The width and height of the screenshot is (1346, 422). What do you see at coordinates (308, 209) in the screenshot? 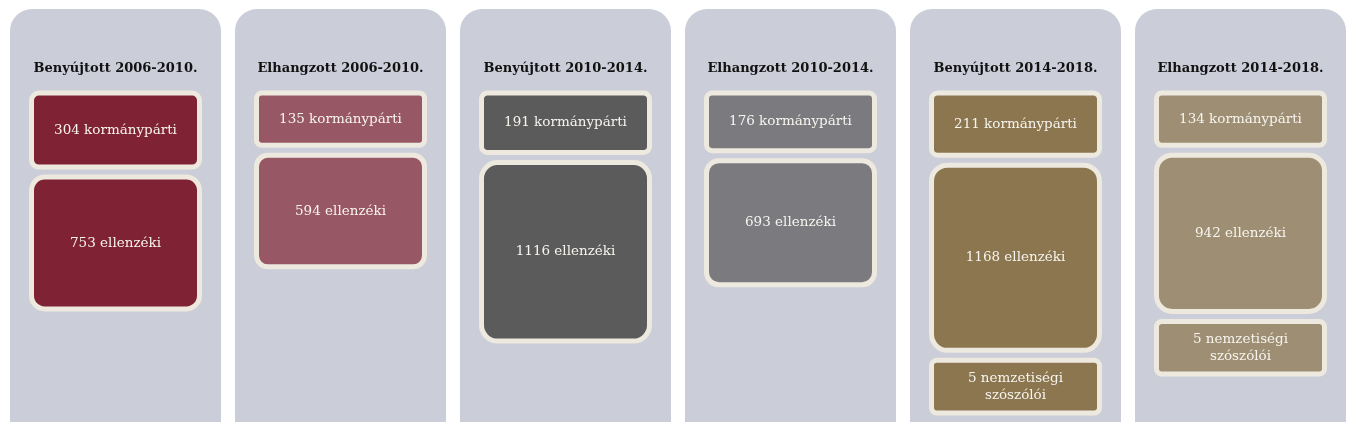
I see `data-label: 594` at bounding box center [308, 209].